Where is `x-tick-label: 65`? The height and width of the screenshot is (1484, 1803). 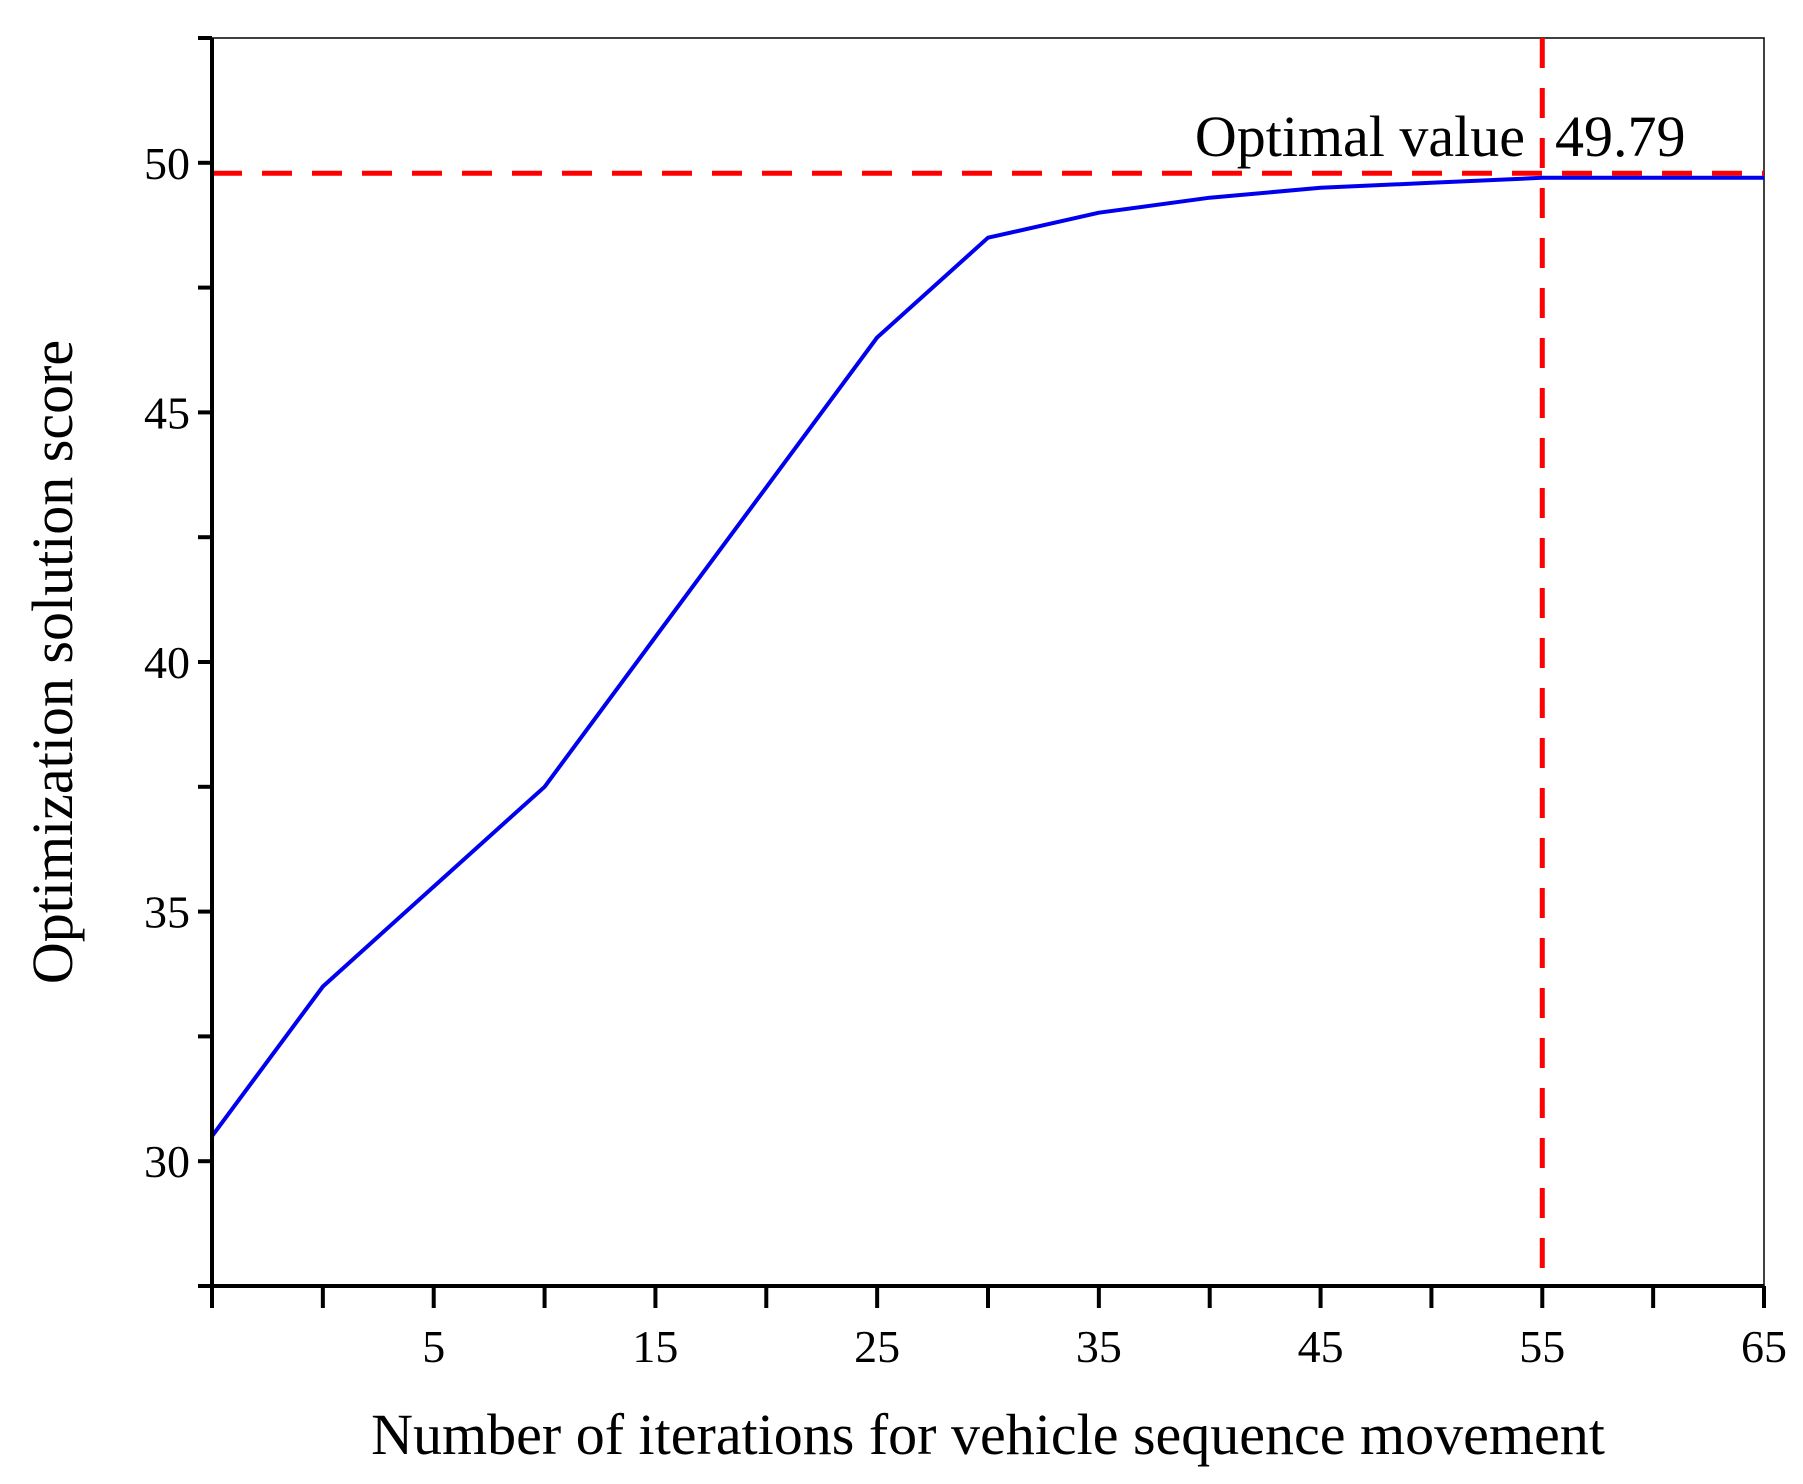 x-tick-label: 65 is located at coordinates (1764, 1346).